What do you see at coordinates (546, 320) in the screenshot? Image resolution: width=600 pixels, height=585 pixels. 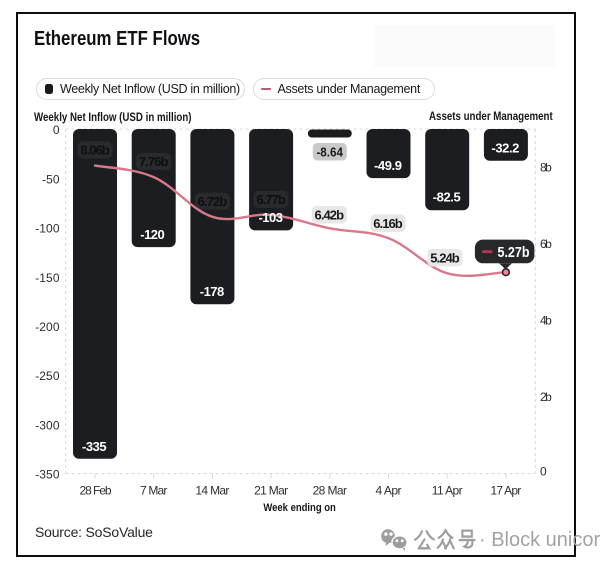 I see `svg-text: 4b` at bounding box center [546, 320].